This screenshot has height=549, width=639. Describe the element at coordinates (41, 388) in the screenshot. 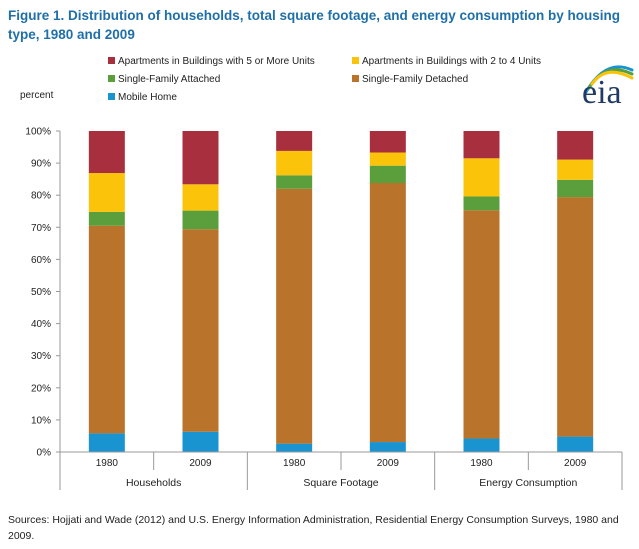

I see `y-tick-label: 20%` at that location.